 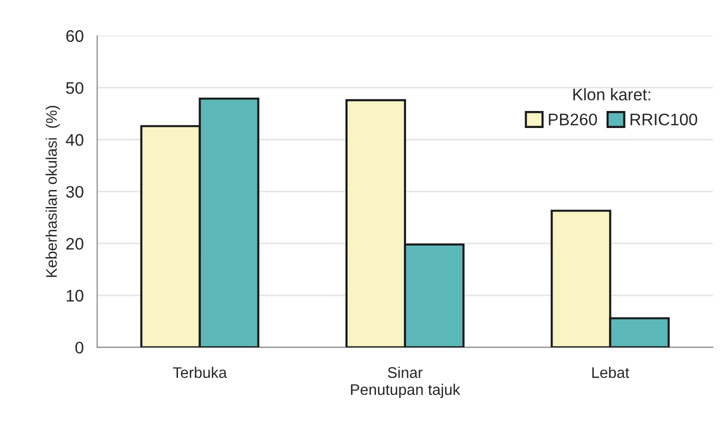 What do you see at coordinates (199, 372) in the screenshot?
I see `x-tick-label: Terbuka` at bounding box center [199, 372].